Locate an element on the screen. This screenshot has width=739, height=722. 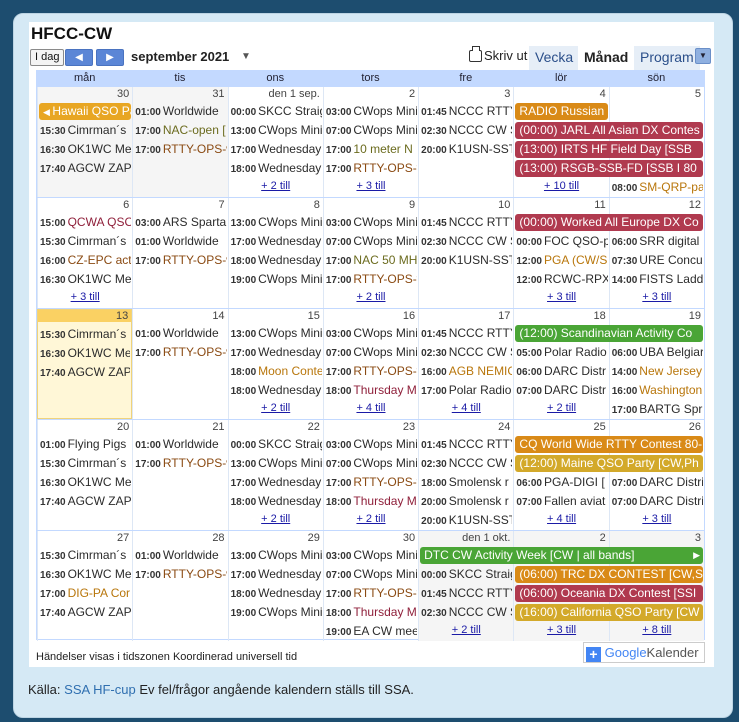
event-item: 07:00 DARC Distri is located at coordinates (657, 501).